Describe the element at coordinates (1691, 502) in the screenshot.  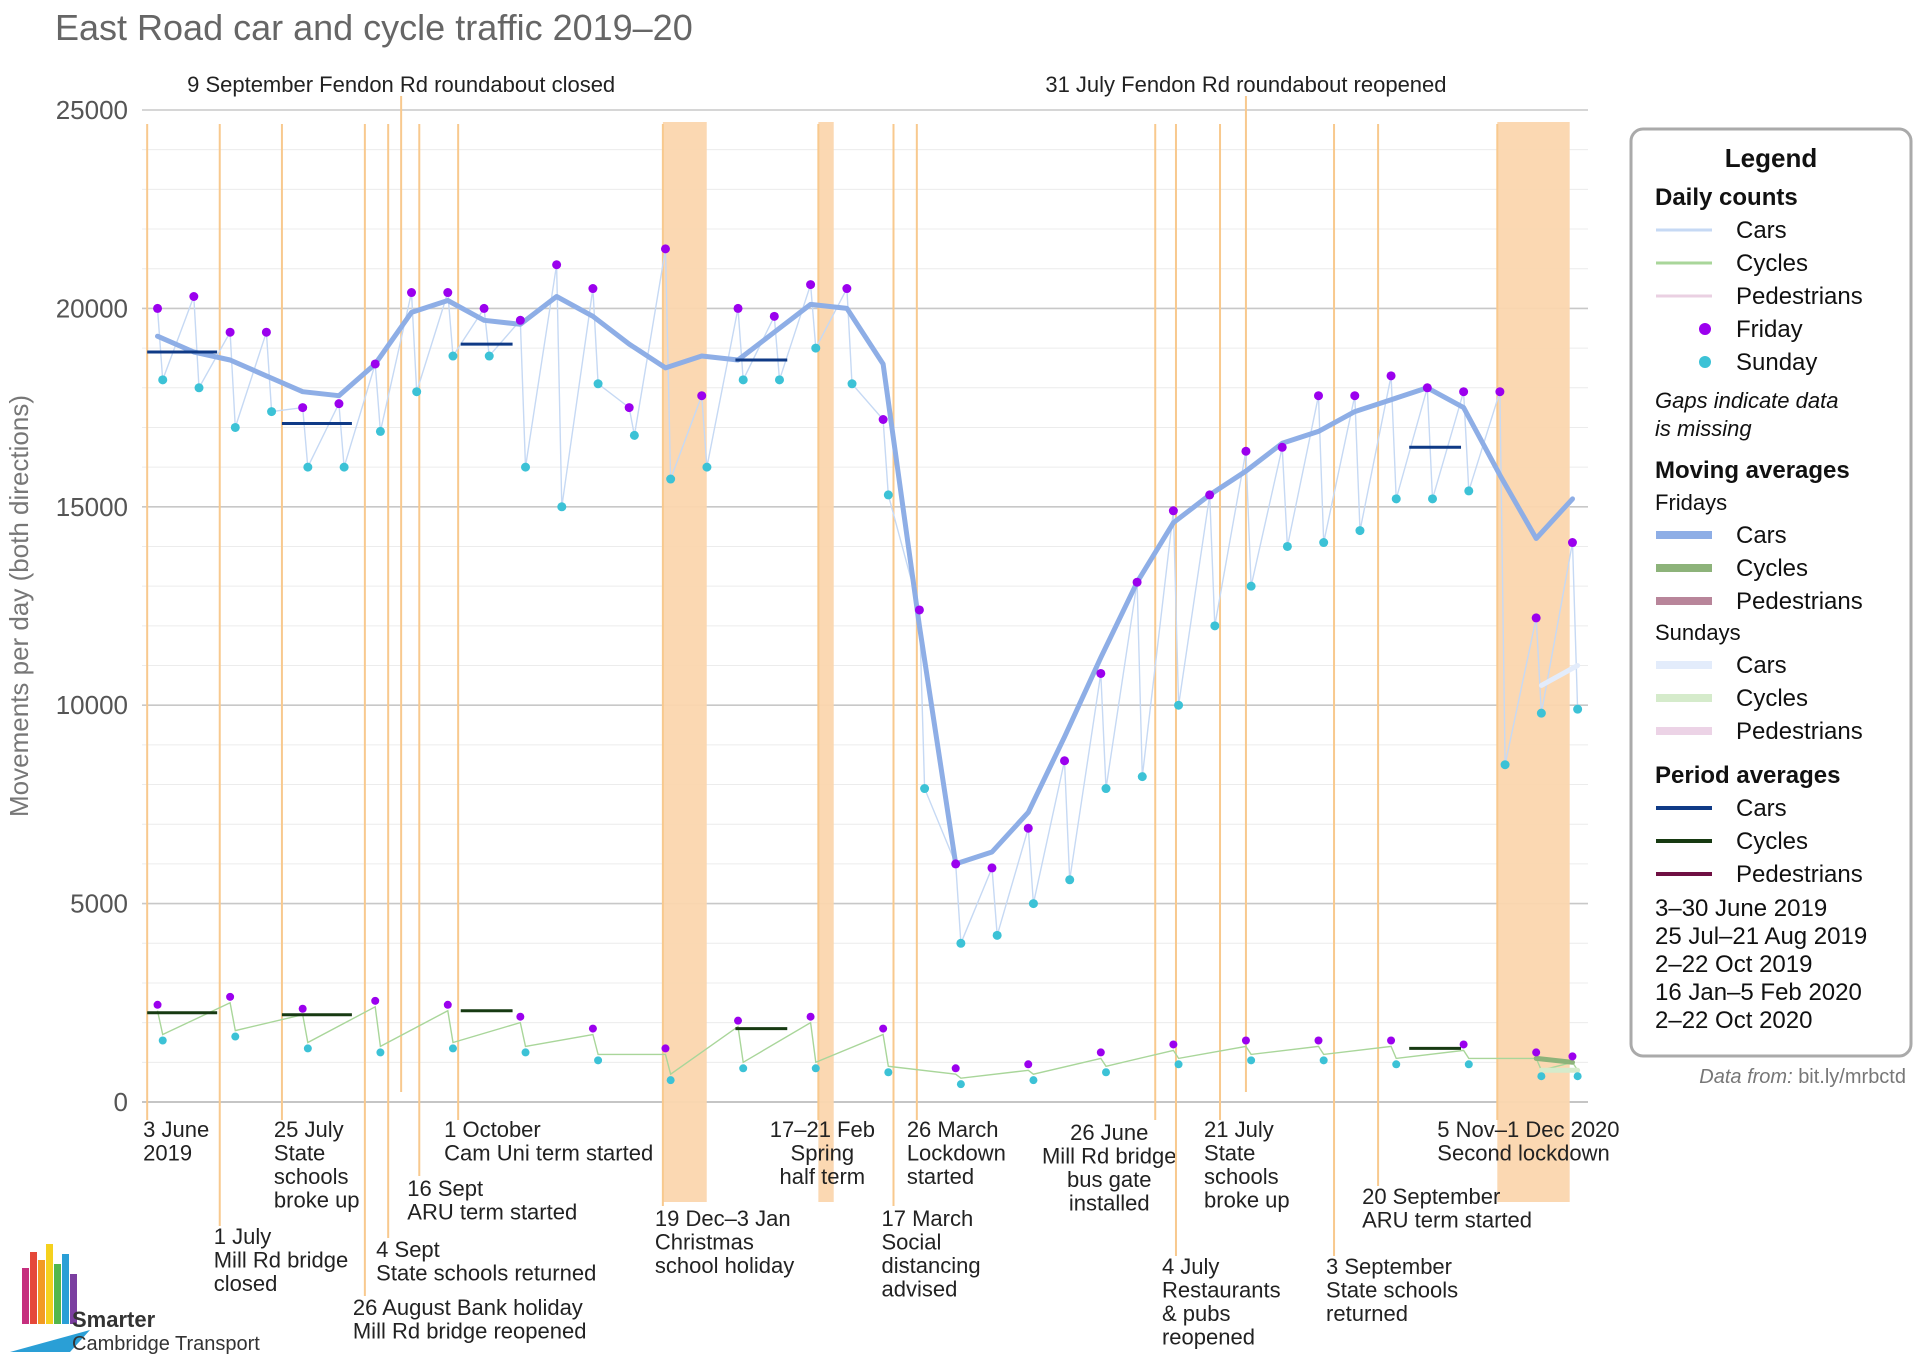
I see `legend-sublabel: Fridays` at that location.